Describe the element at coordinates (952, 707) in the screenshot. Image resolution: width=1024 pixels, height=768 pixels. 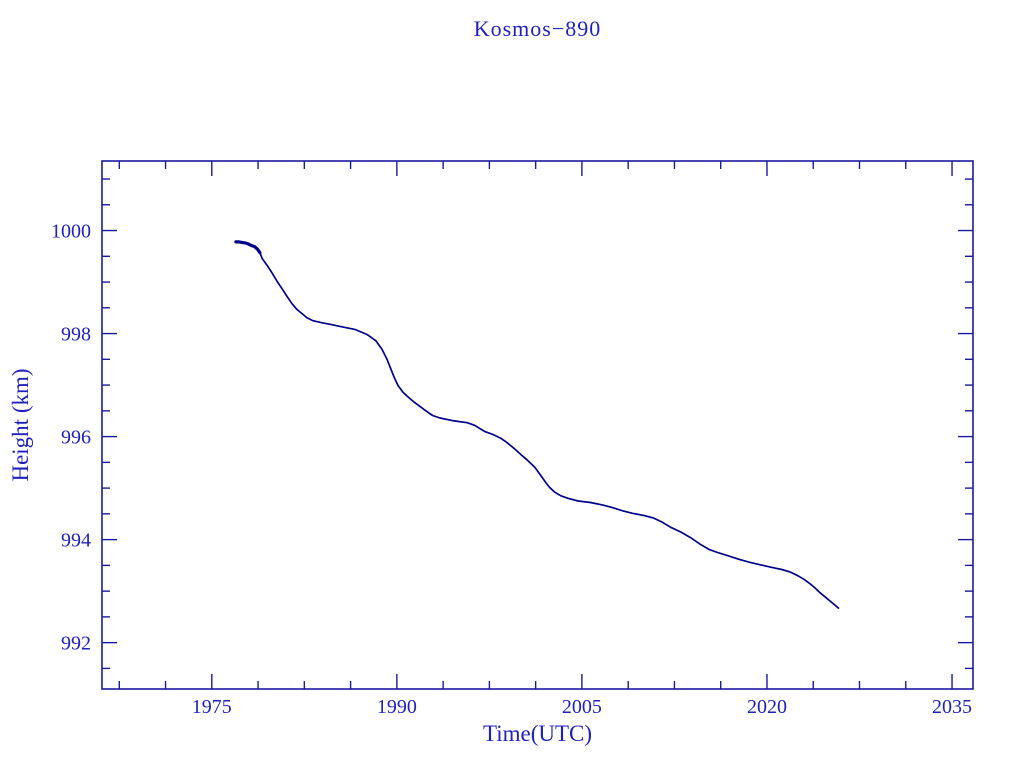
I see `x-tick-label: 2035` at that location.